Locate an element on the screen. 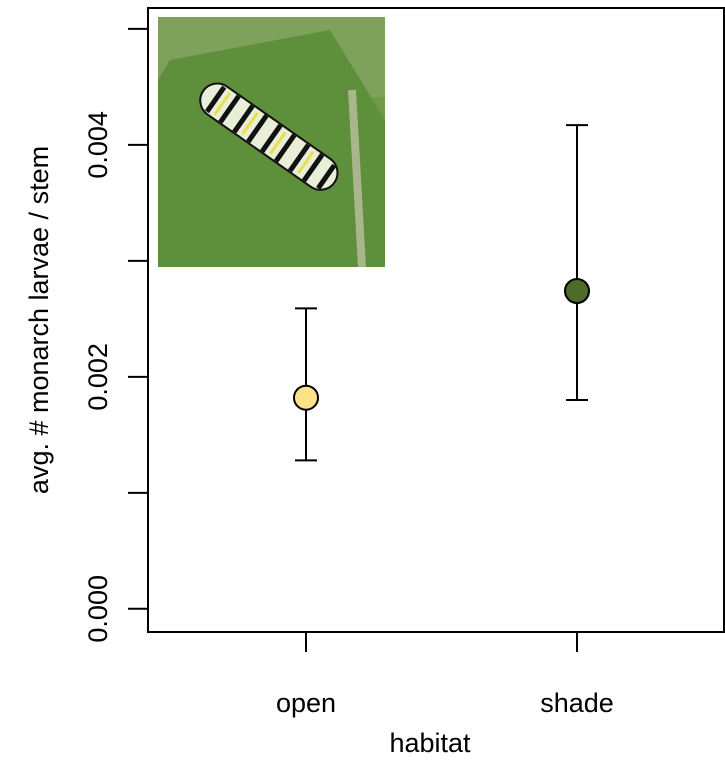 Image resolution: width=725 pixels, height=769 pixels. caterpillar-photo is located at coordinates (271, 142).